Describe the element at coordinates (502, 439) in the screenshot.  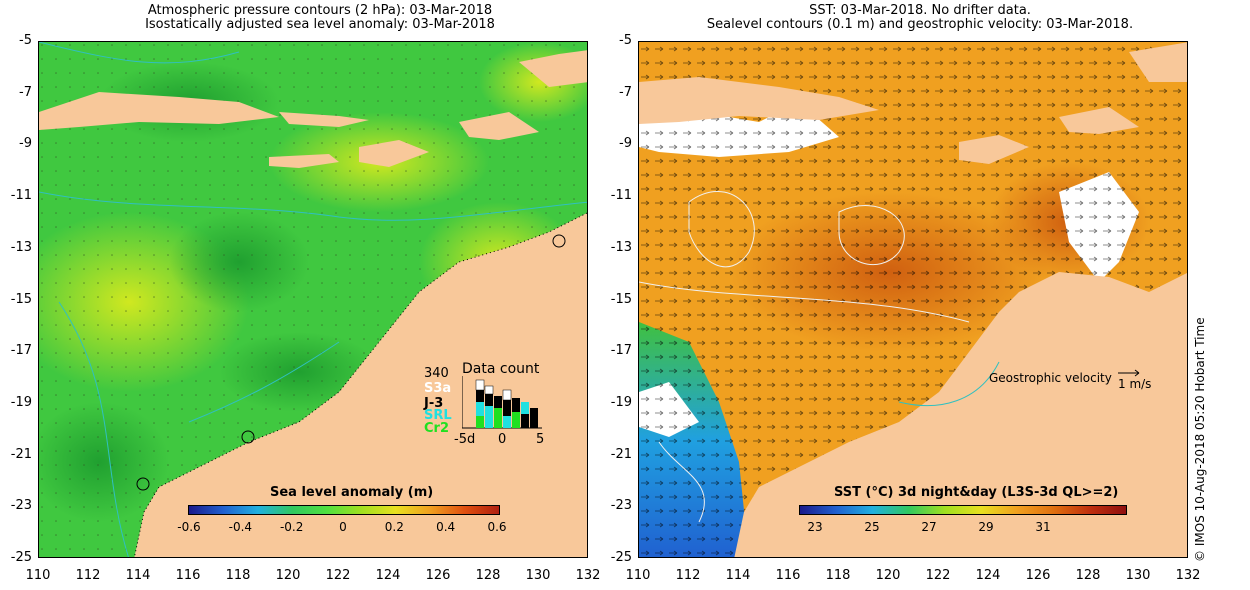
I see `data-count-tick-0: 0` at that location.